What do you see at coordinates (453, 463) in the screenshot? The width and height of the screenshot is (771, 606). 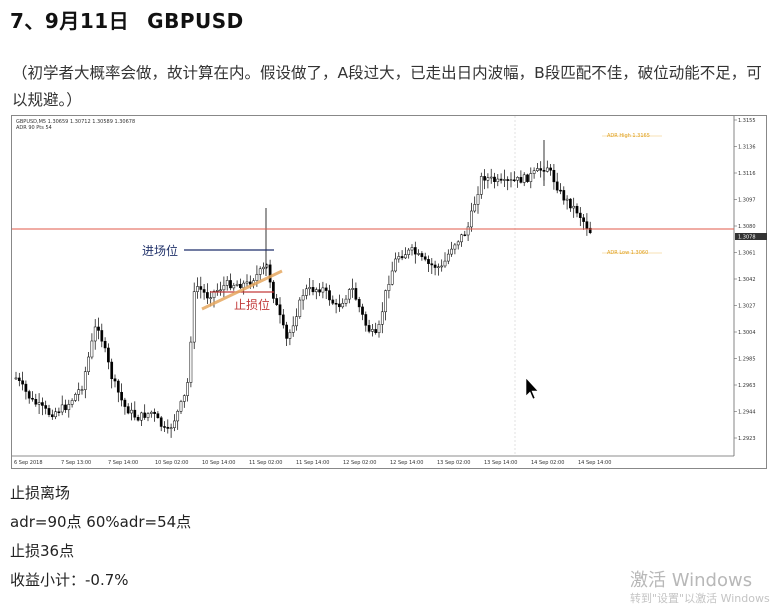 I see `time-tick-label: 13 Sep 02:00` at bounding box center [453, 463].